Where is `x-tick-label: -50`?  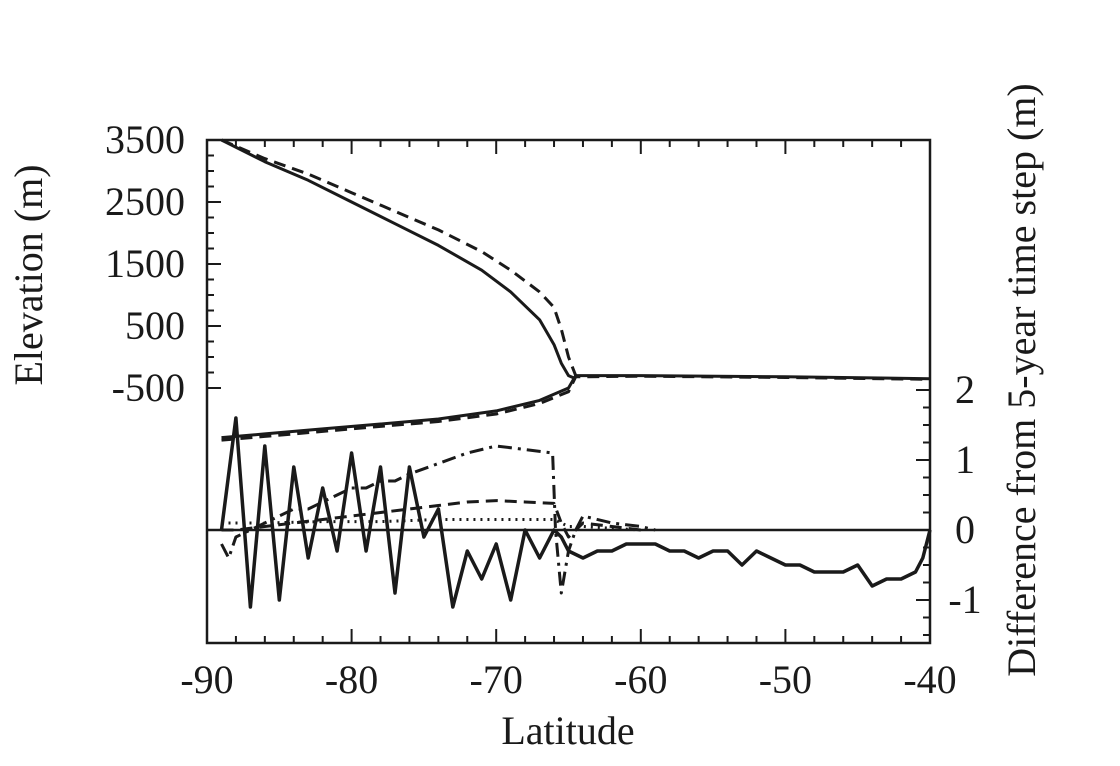 x-tick-label: -50 is located at coordinates (785, 679).